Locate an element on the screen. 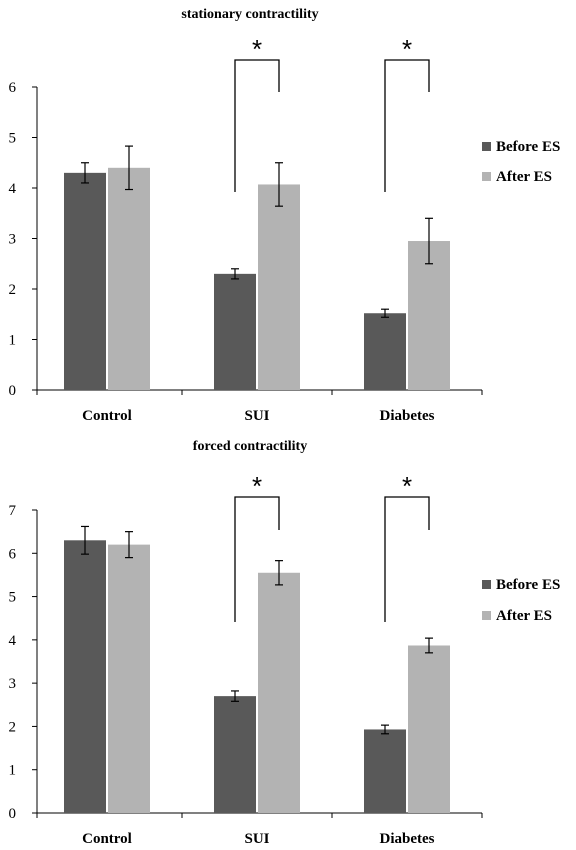 The height and width of the screenshot is (850, 576). y-tick-label: 7 is located at coordinates (13, 511).